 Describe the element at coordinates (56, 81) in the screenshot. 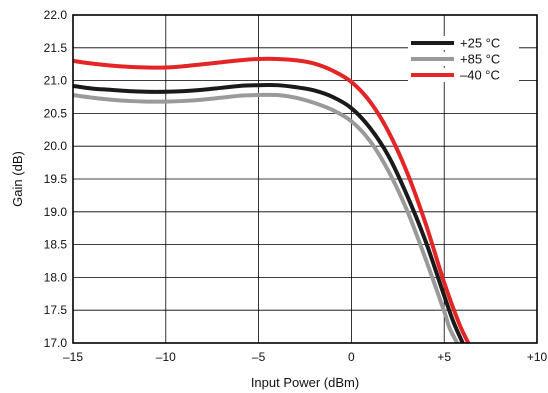

I see `y-tick-label: 21.0` at that location.